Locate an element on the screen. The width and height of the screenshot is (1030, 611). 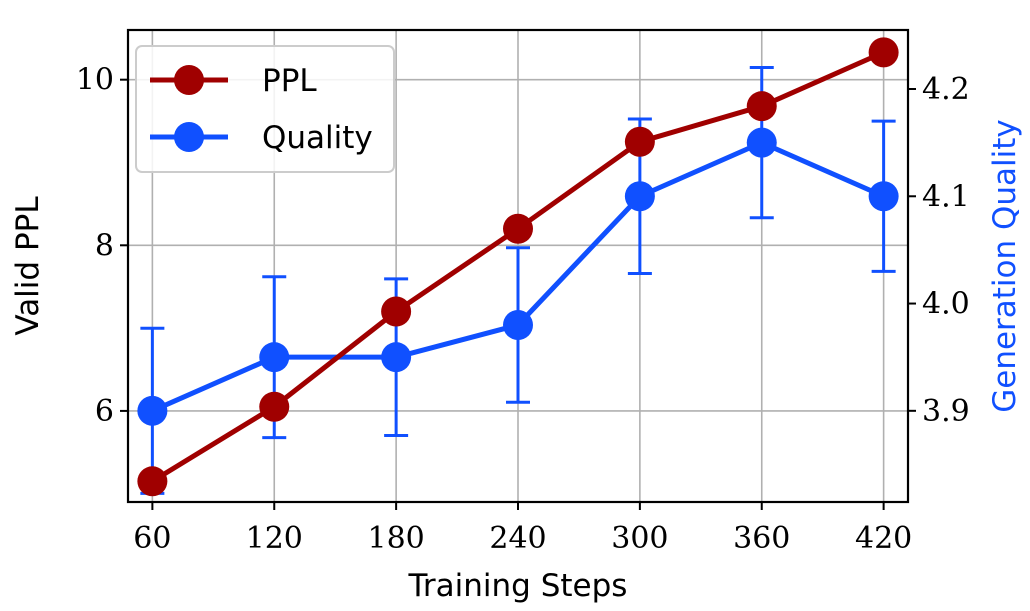
legend-label: Quality is located at coordinates (317, 138).